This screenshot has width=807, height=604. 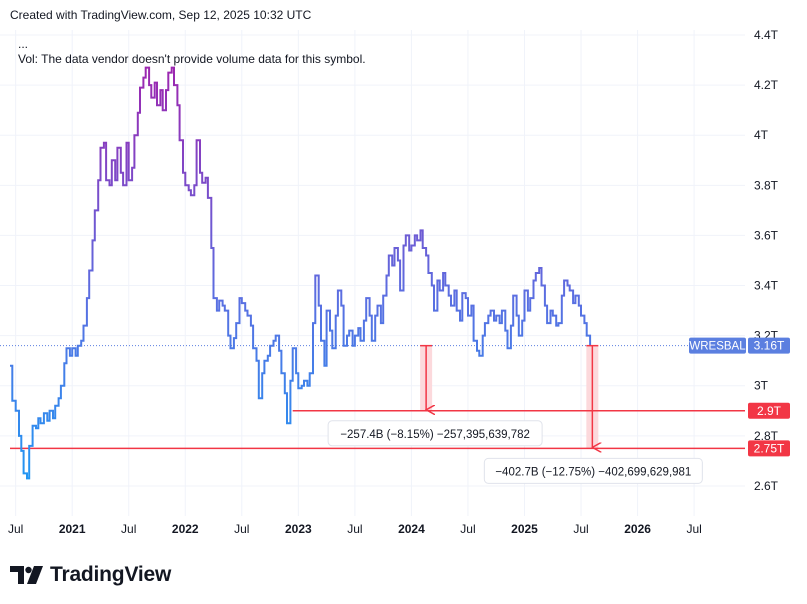 What do you see at coordinates (637, 529) in the screenshot?
I see `x-tick-label: 2026` at bounding box center [637, 529].